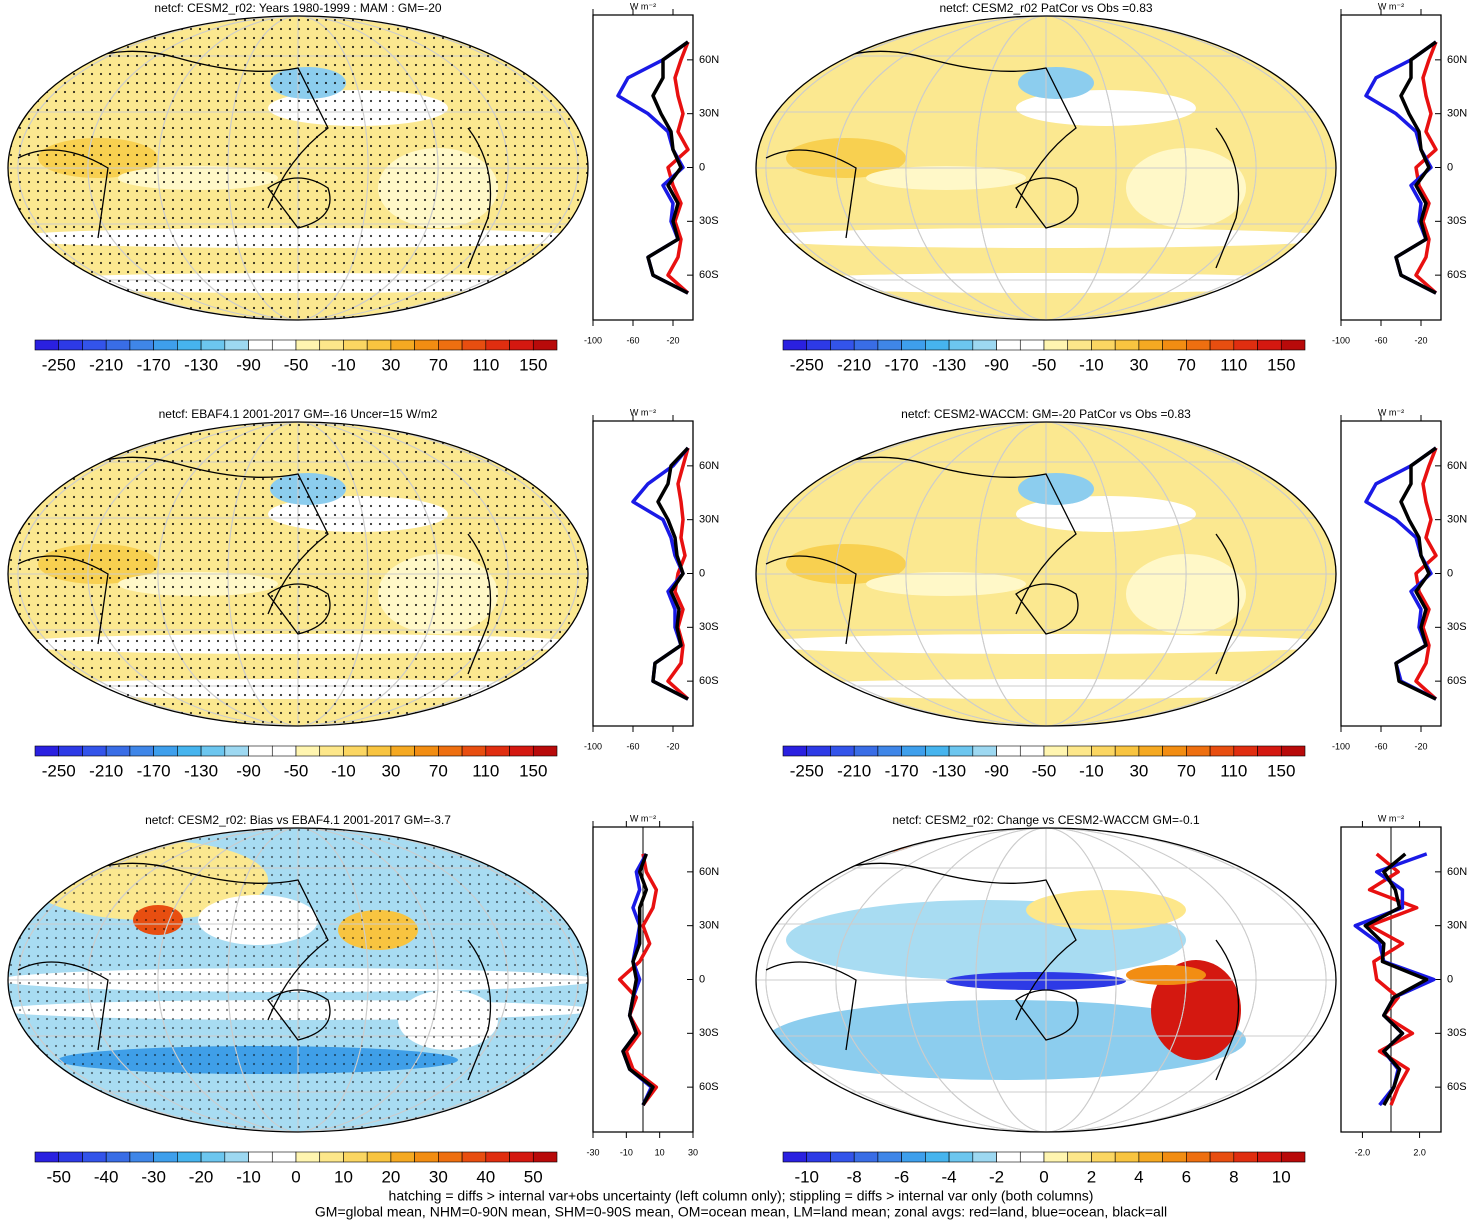 The image size is (1483, 1226). Describe the element at coordinates (106, 770) in the screenshot. I see `colorbar-label: -210` at that location.